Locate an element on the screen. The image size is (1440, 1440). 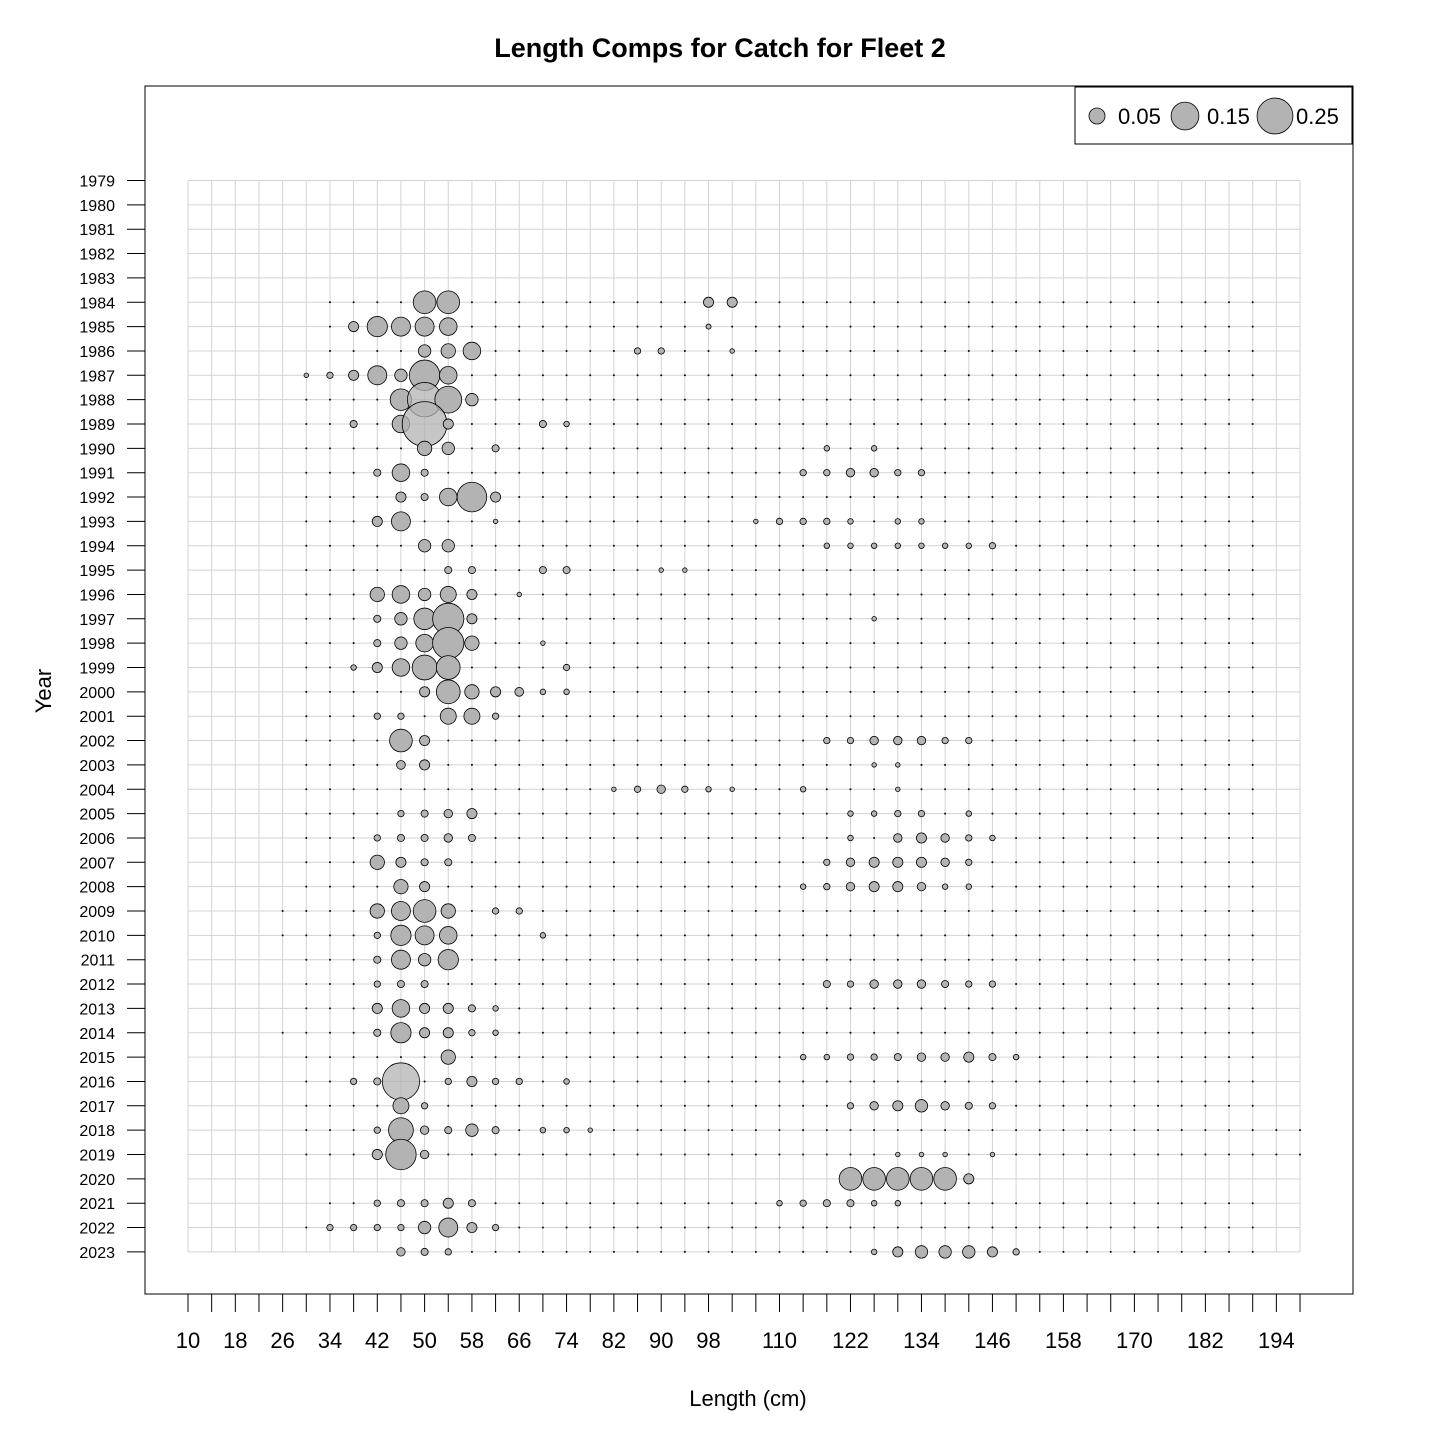
y-tick-label: 2019 is located at coordinates (97, 1156).